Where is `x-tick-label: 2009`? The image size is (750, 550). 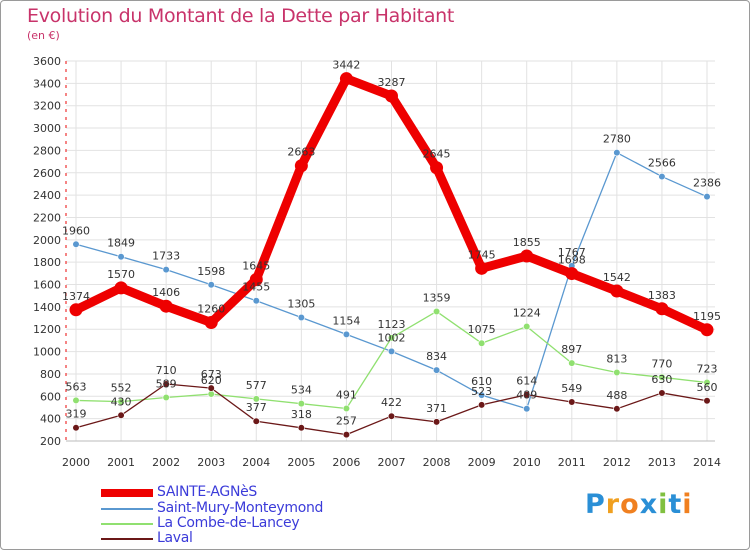
x-tick-label: 2009 is located at coordinates (482, 462).